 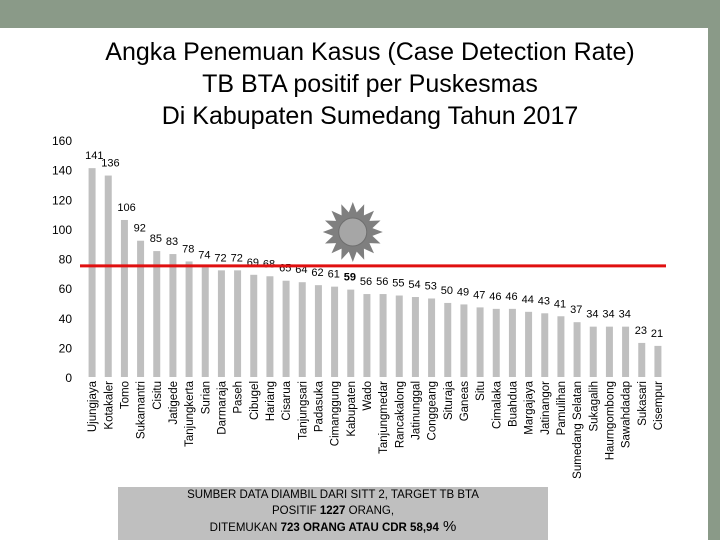 I want to click on category-label: Cisempur, so click(x=659, y=405).